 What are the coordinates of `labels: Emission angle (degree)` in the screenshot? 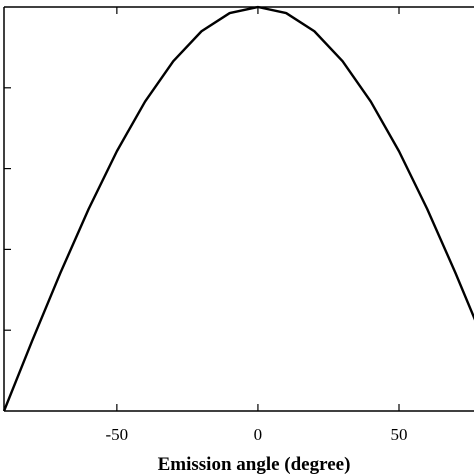 It's located at (254, 464).